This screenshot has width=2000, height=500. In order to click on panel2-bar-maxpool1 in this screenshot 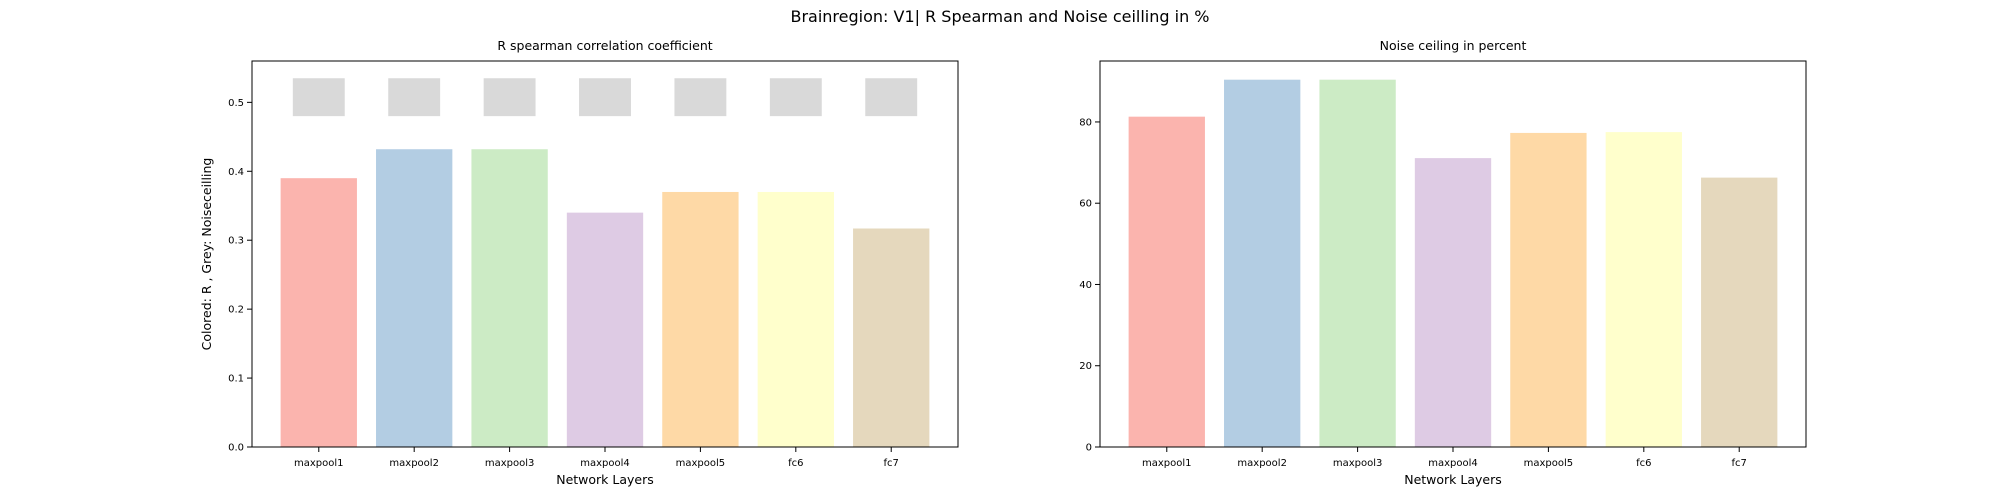, I will do `click(1166, 282)`.